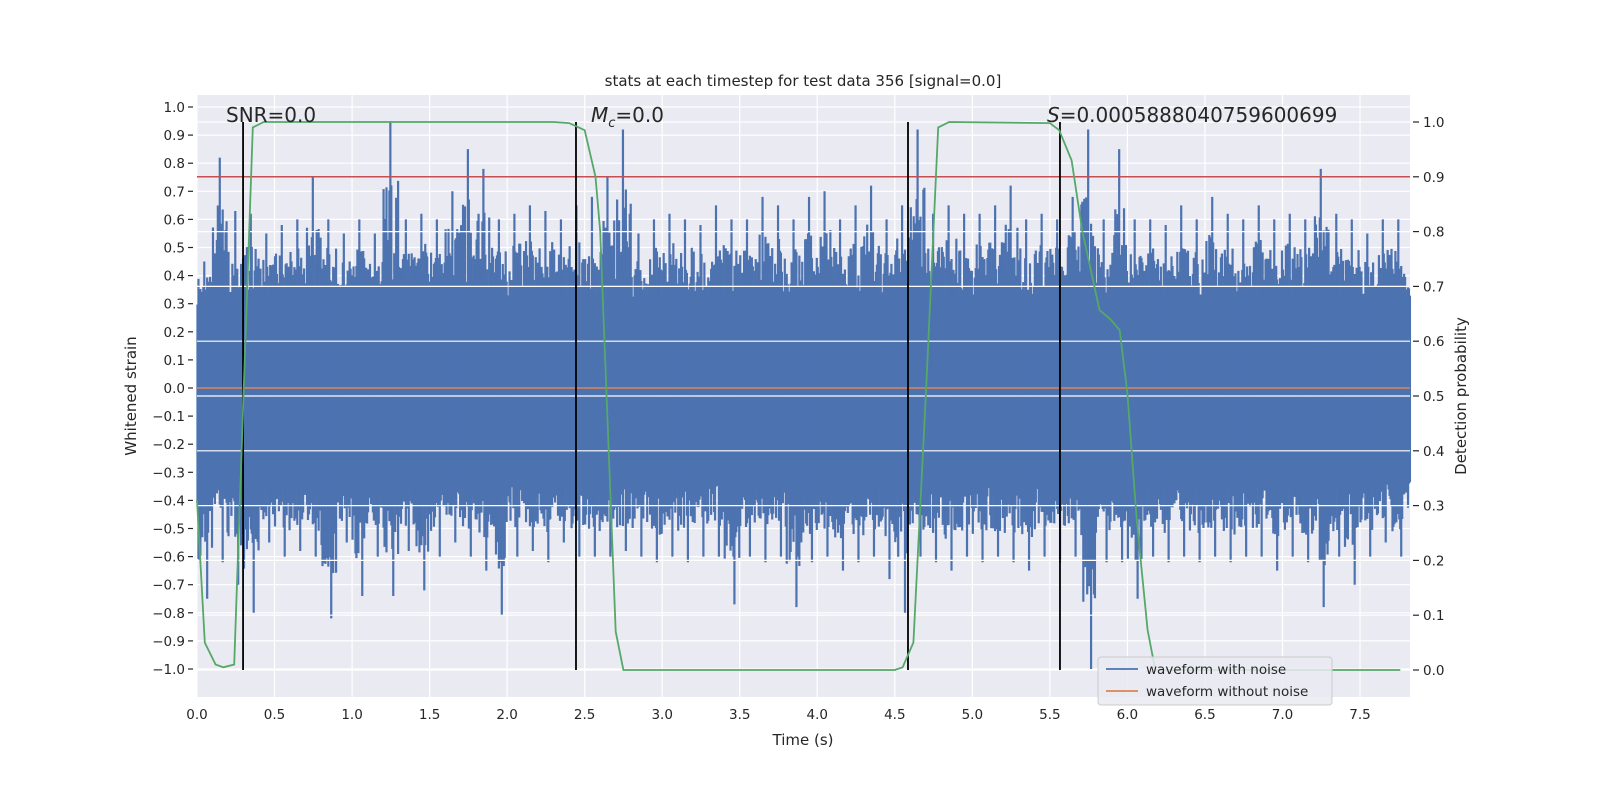  Describe the element at coordinates (1053, 115) in the screenshot. I see `annotation-s-symbol: S` at that location.